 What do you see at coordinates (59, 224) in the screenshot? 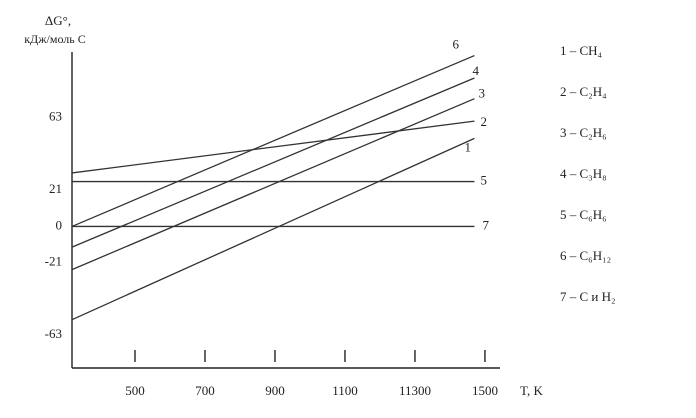
I see `y-tick-label: 0` at bounding box center [59, 224].